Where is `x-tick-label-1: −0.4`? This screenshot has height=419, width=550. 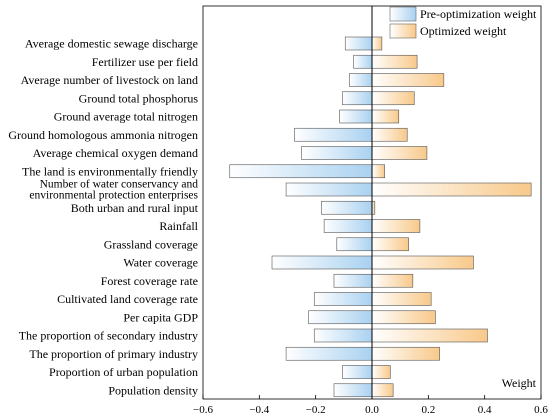
x-tick-label-1: −0.4 is located at coordinates (259, 410).